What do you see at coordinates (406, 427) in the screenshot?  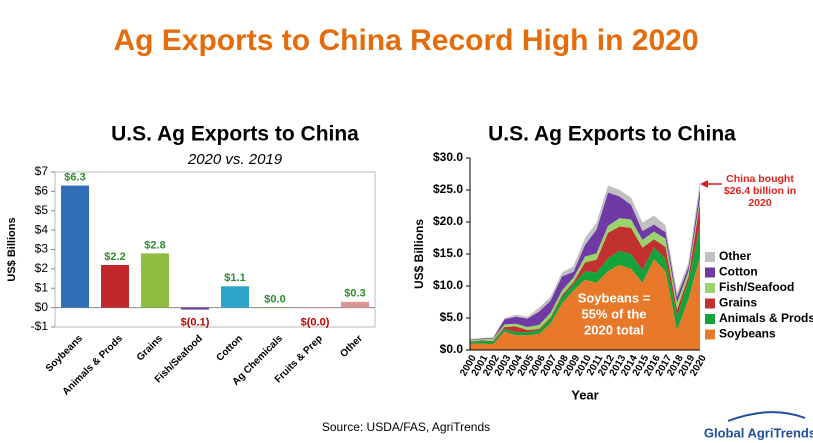 I see `source: Source: USDA/FAS, AgriTrends` at bounding box center [406, 427].